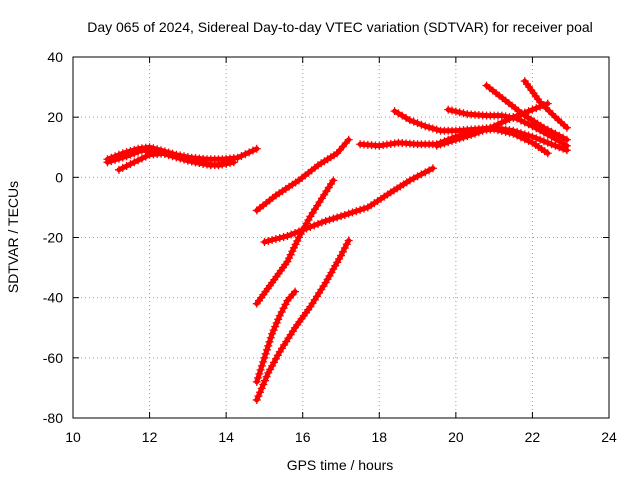  Describe the element at coordinates (533, 437) in the screenshot. I see `x-tick-label: 22` at that location.